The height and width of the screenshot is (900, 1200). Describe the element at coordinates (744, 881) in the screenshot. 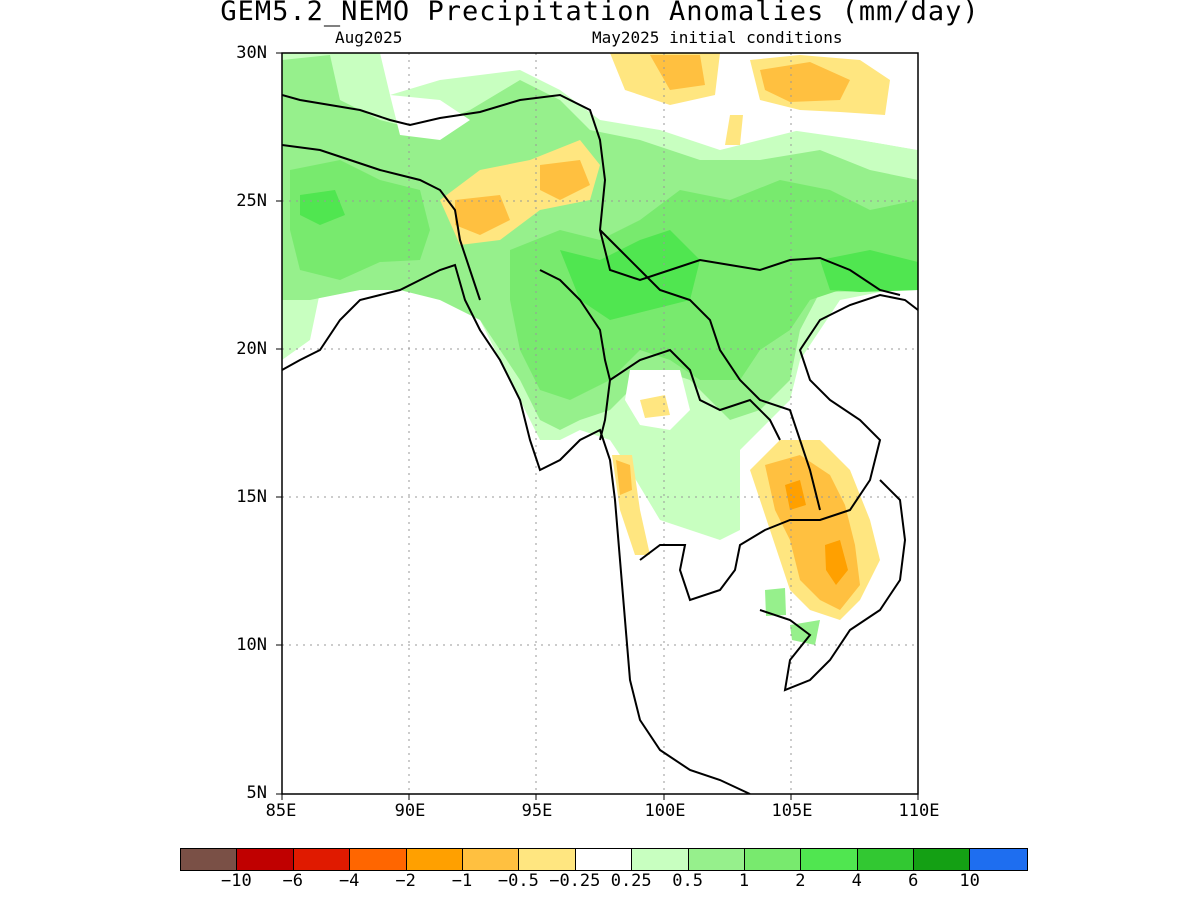

I see `colorbar-label: 1` at that location.